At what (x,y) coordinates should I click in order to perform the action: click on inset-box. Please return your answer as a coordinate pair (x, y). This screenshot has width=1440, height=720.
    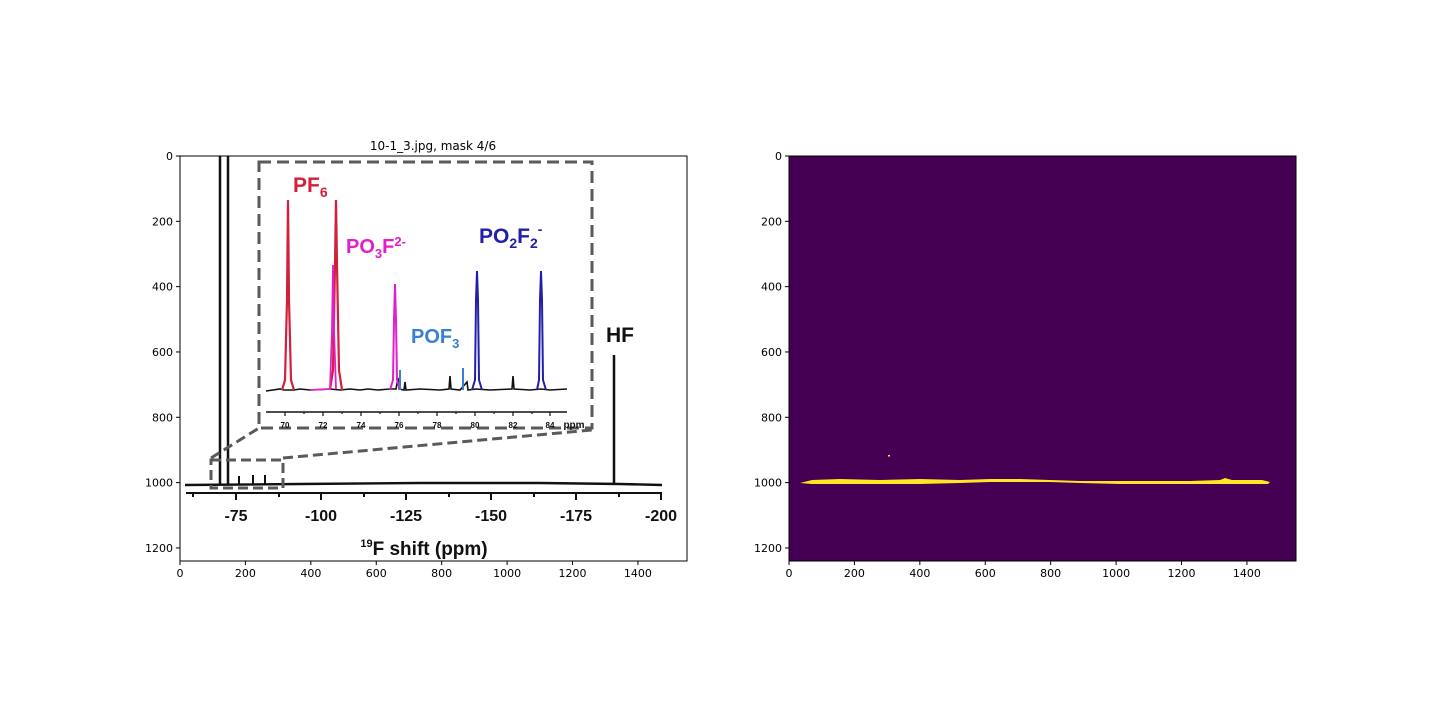
    Looking at the image, I should click on (425, 295).